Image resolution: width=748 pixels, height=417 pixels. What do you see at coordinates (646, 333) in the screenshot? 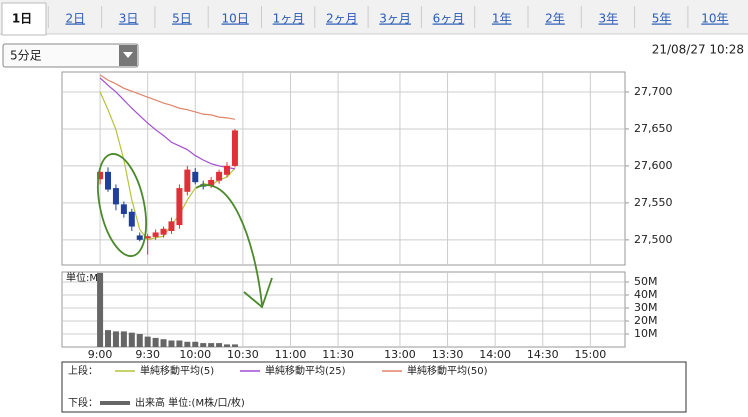
I see `y-tick-label: 10M` at bounding box center [646, 333].